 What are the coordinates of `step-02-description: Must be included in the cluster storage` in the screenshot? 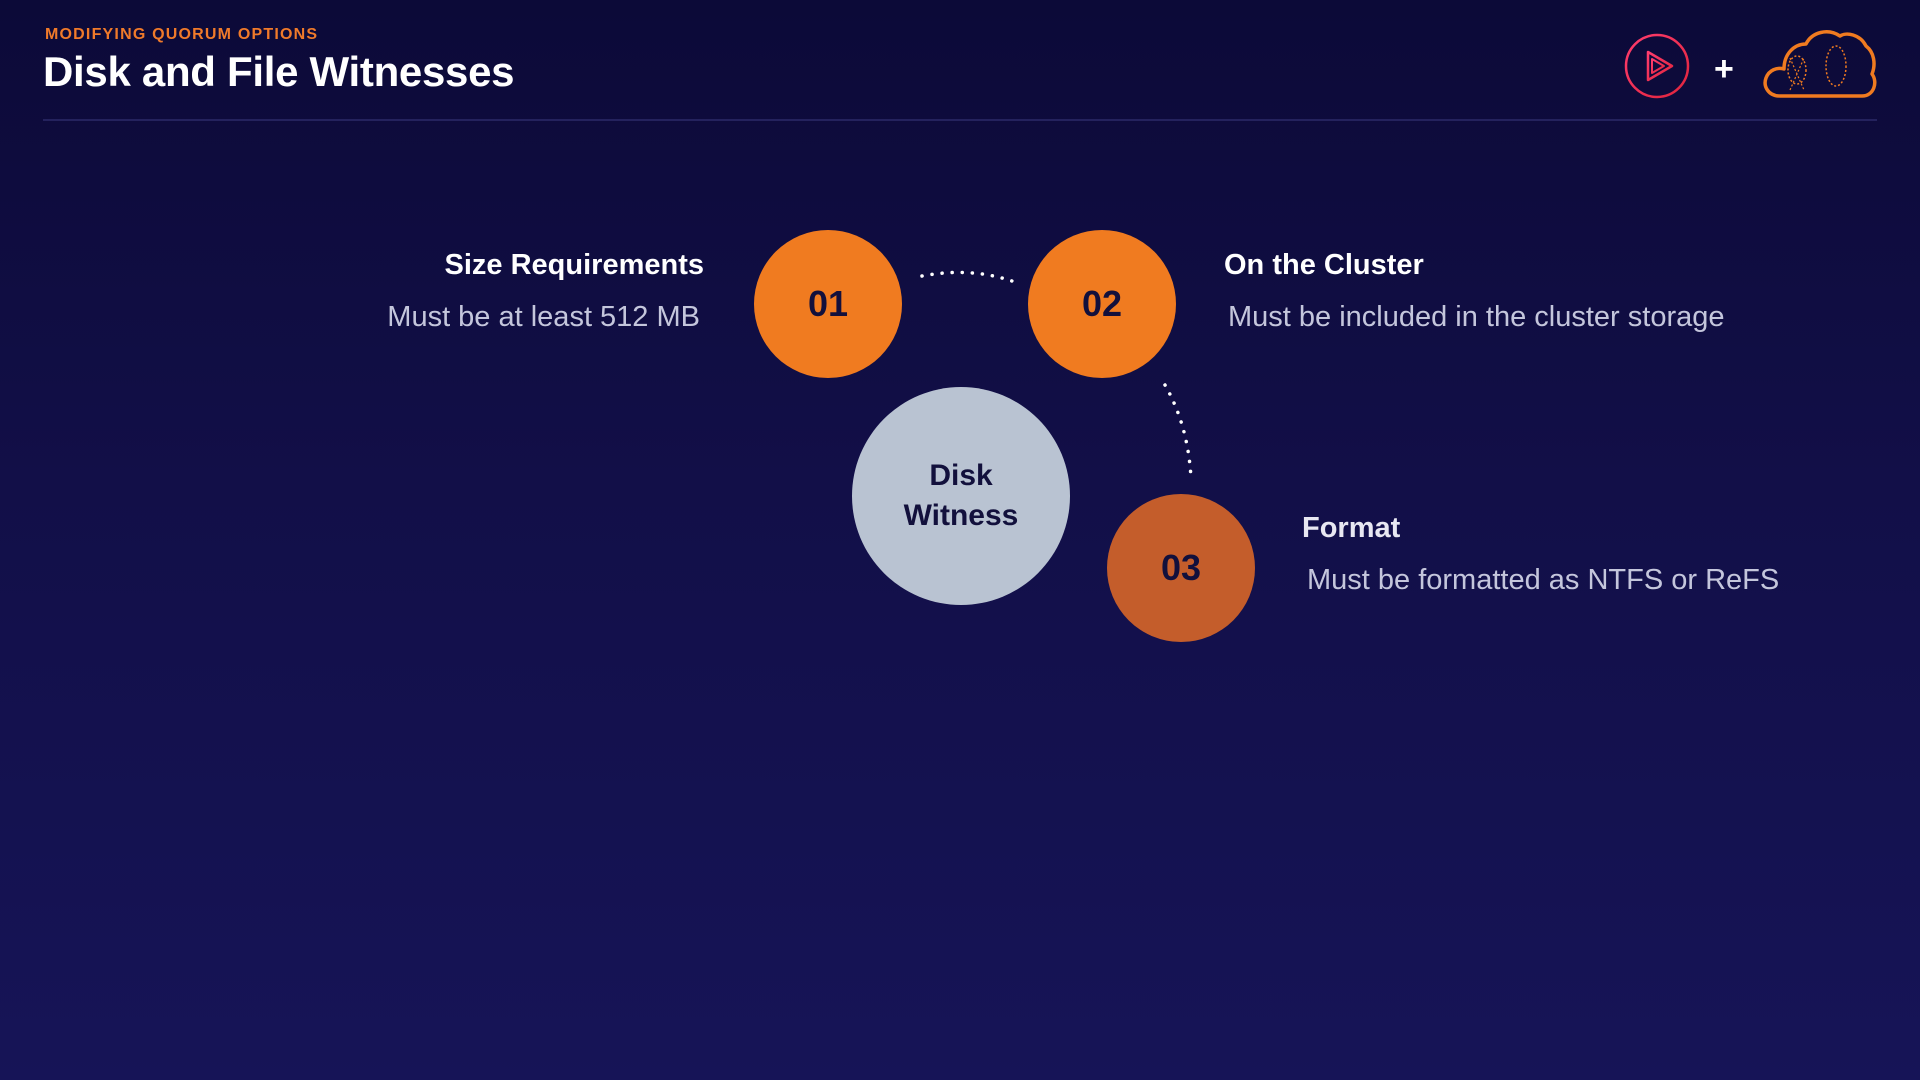 It's located at (1476, 317).